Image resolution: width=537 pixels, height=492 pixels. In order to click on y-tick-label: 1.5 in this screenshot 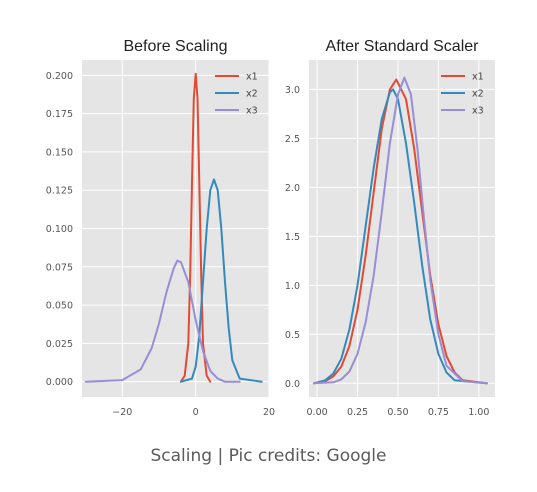, I will do `click(292, 237)`.